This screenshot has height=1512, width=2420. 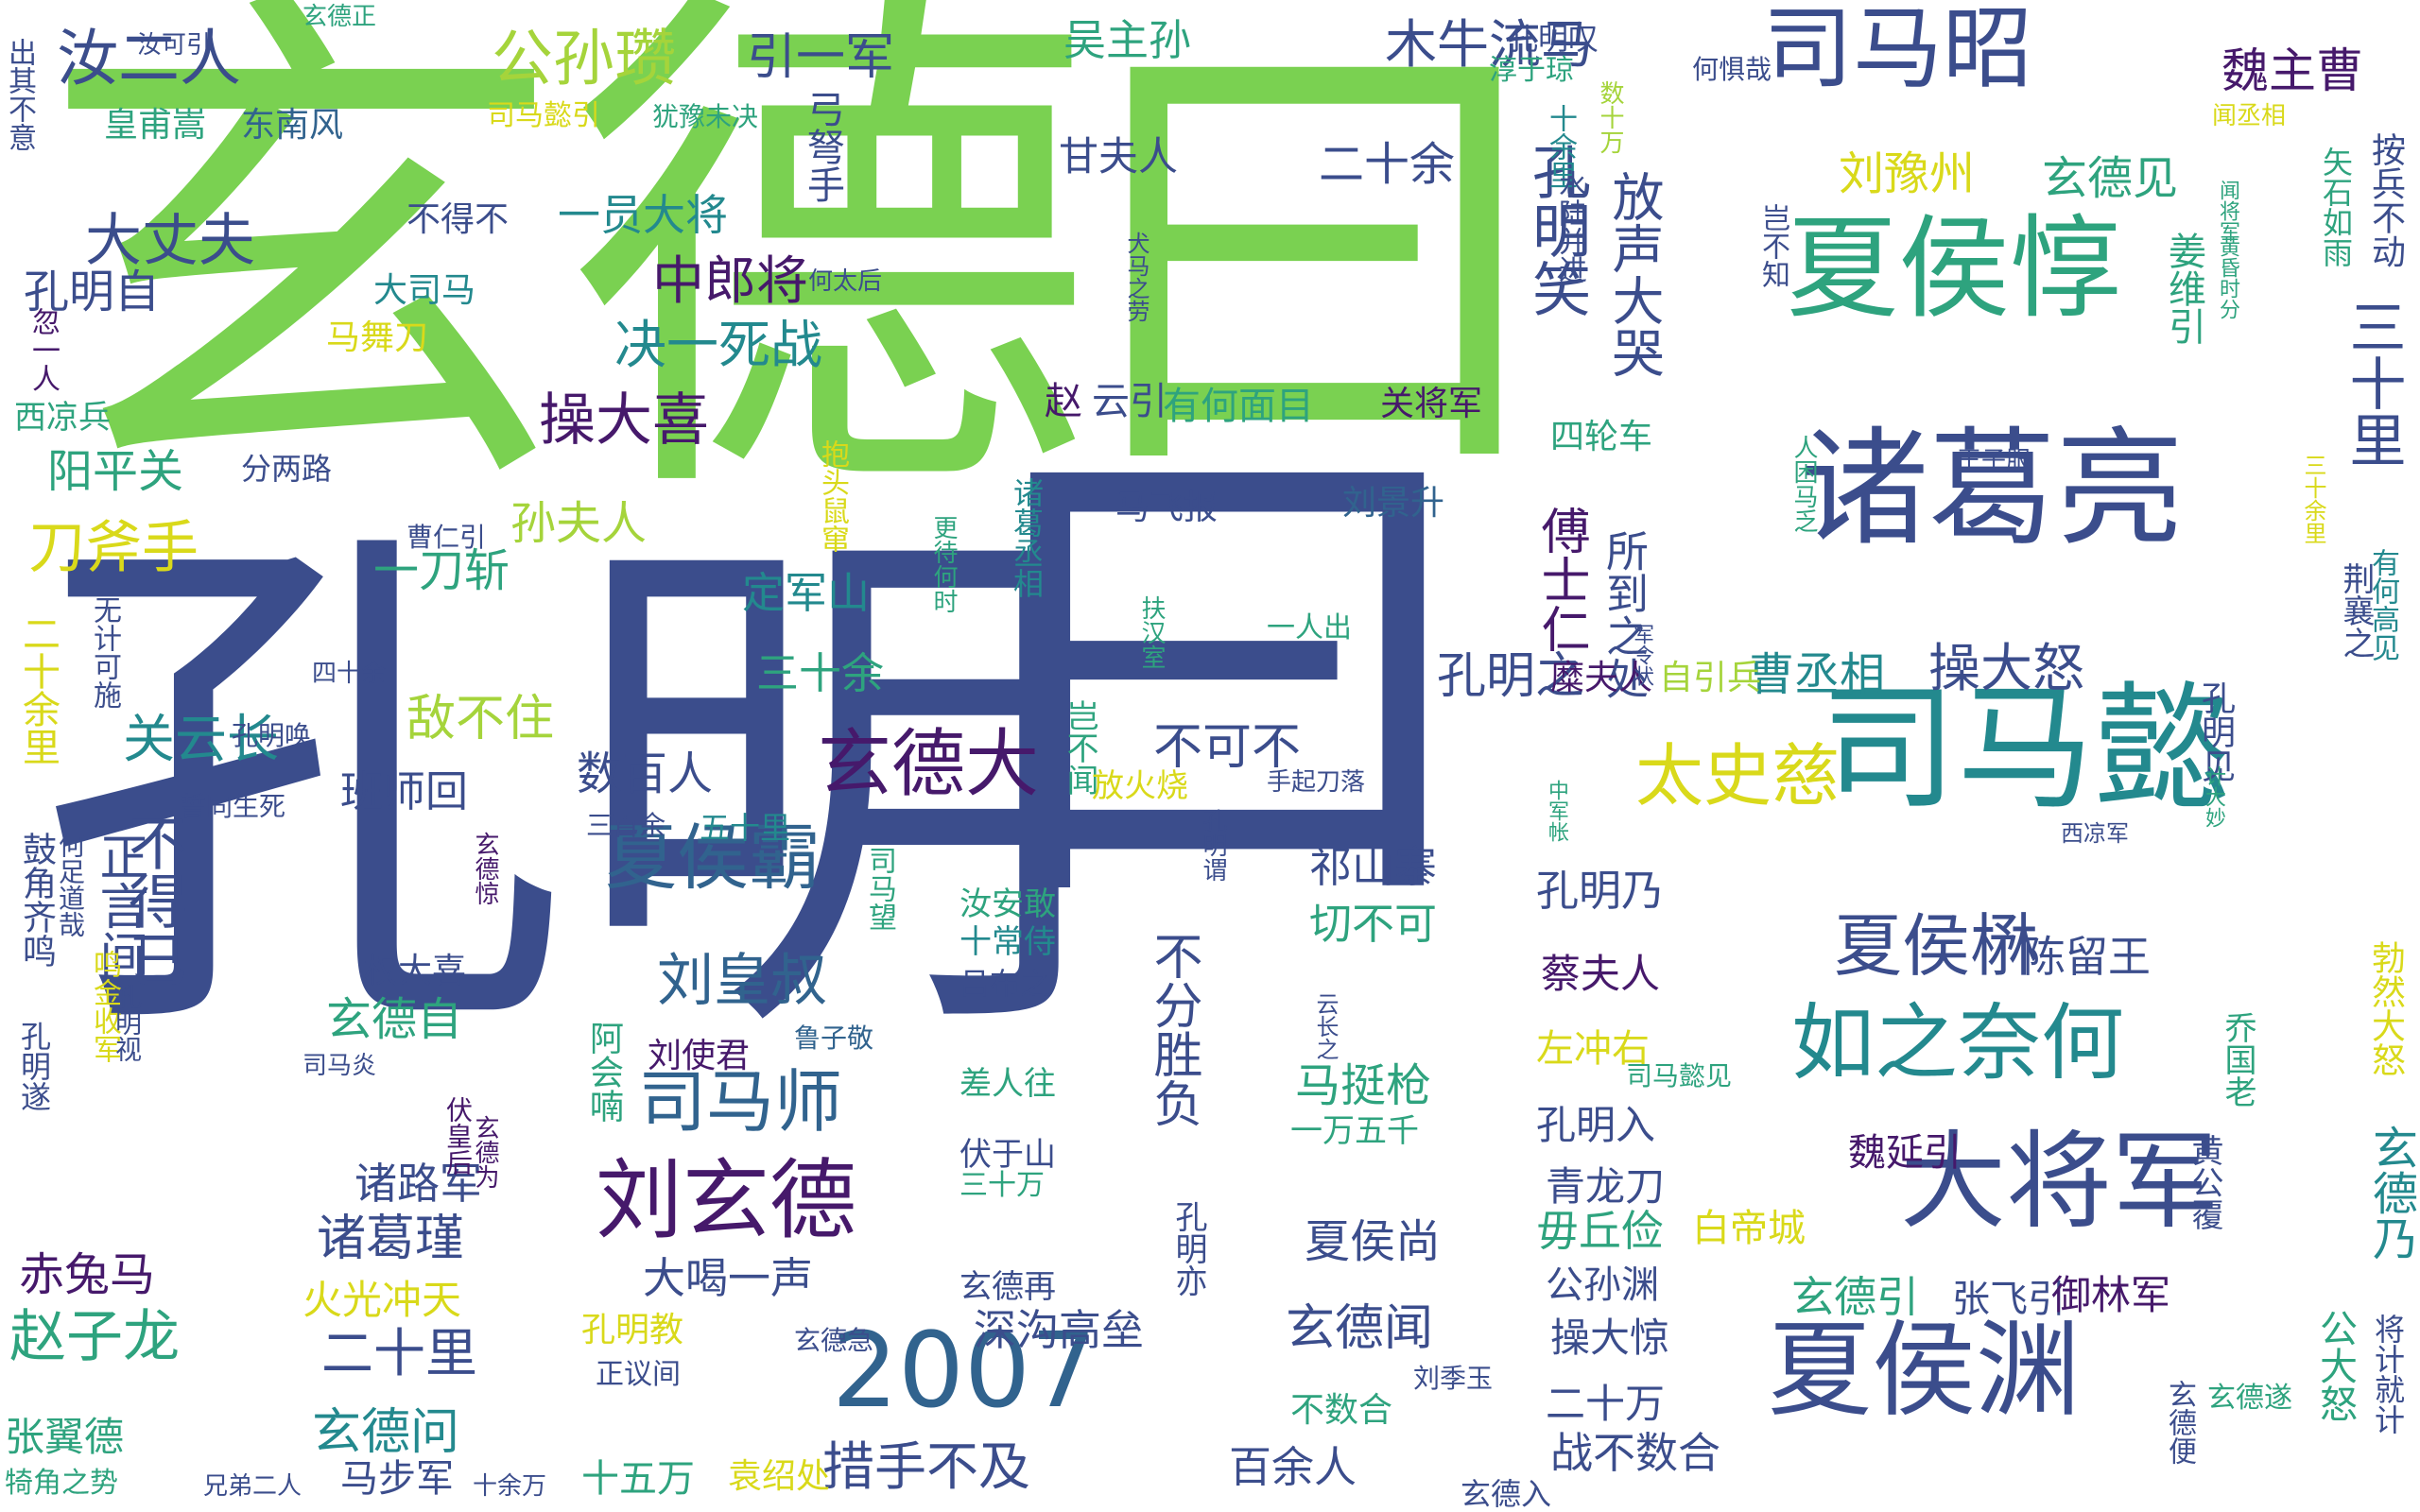 What do you see at coordinates (104, 1006) in the screenshot?
I see `cloud-word: 鸣金收军` at bounding box center [104, 1006].